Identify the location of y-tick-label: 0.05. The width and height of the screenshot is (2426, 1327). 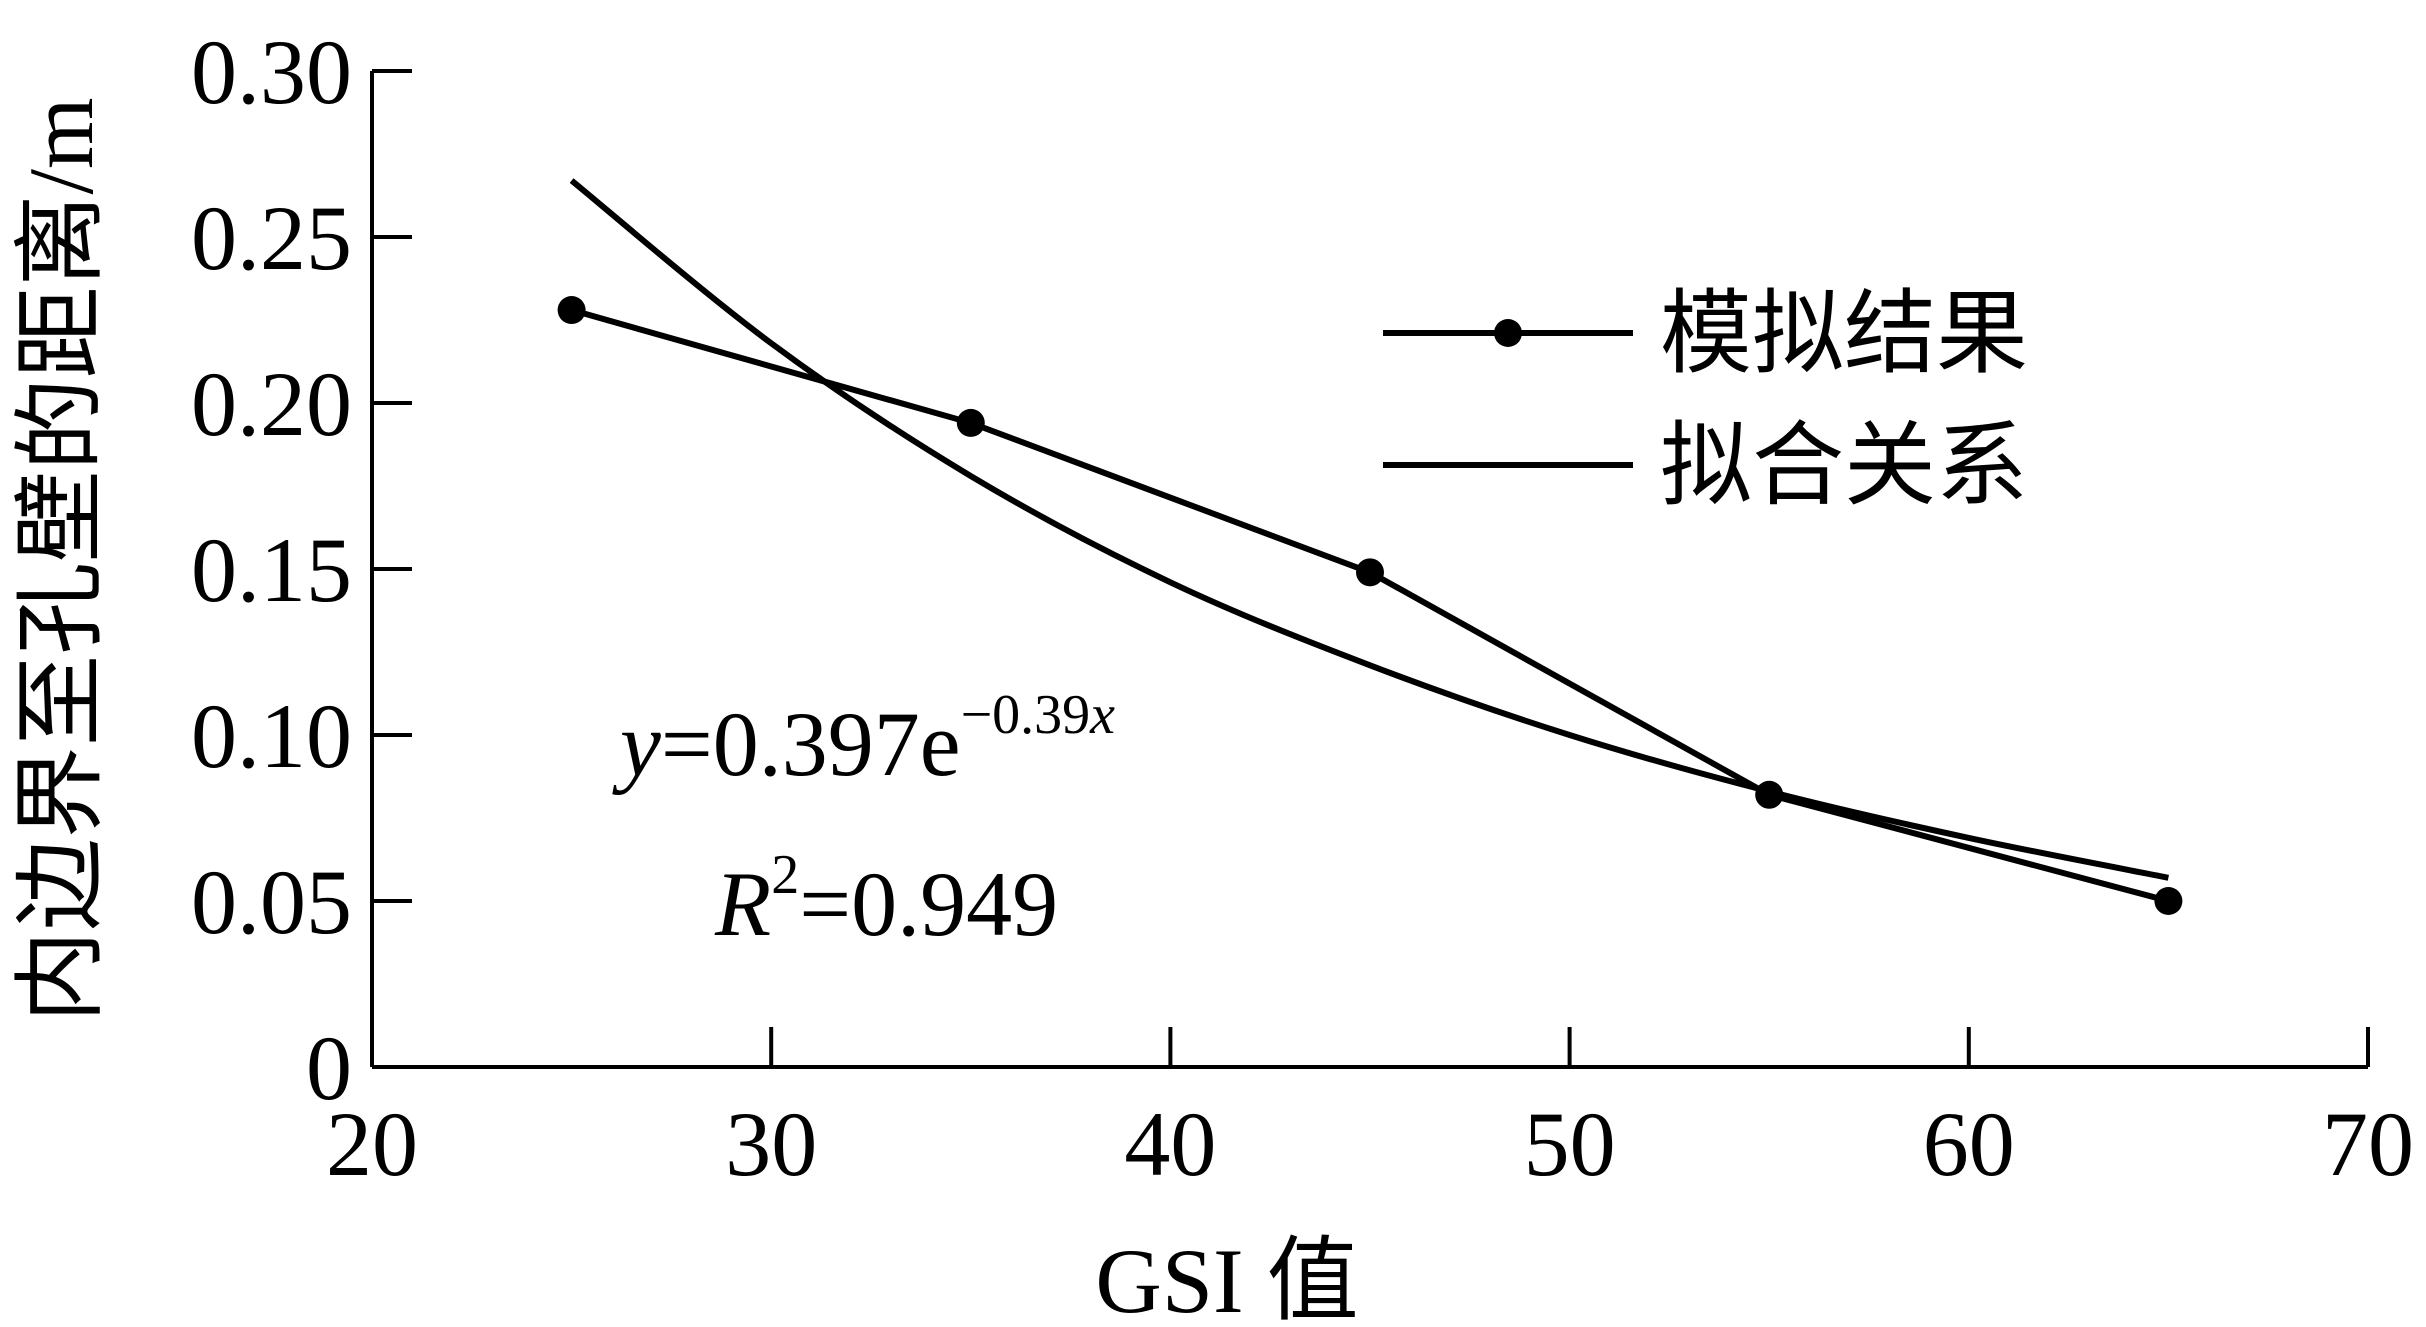
(271, 902).